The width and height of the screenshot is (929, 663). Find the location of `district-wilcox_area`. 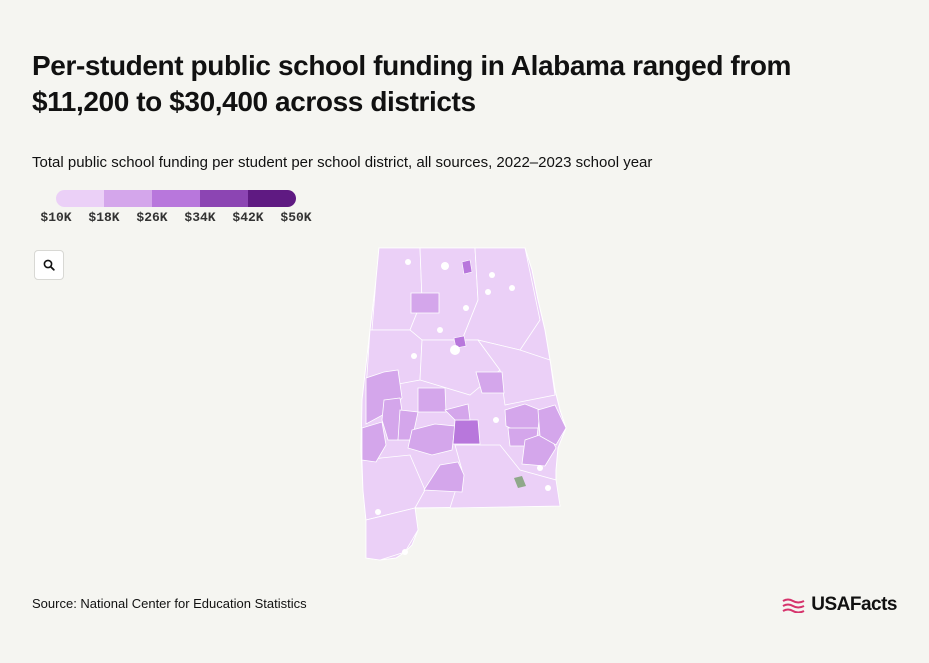

district-wilcox_area is located at coordinates (444, 477).